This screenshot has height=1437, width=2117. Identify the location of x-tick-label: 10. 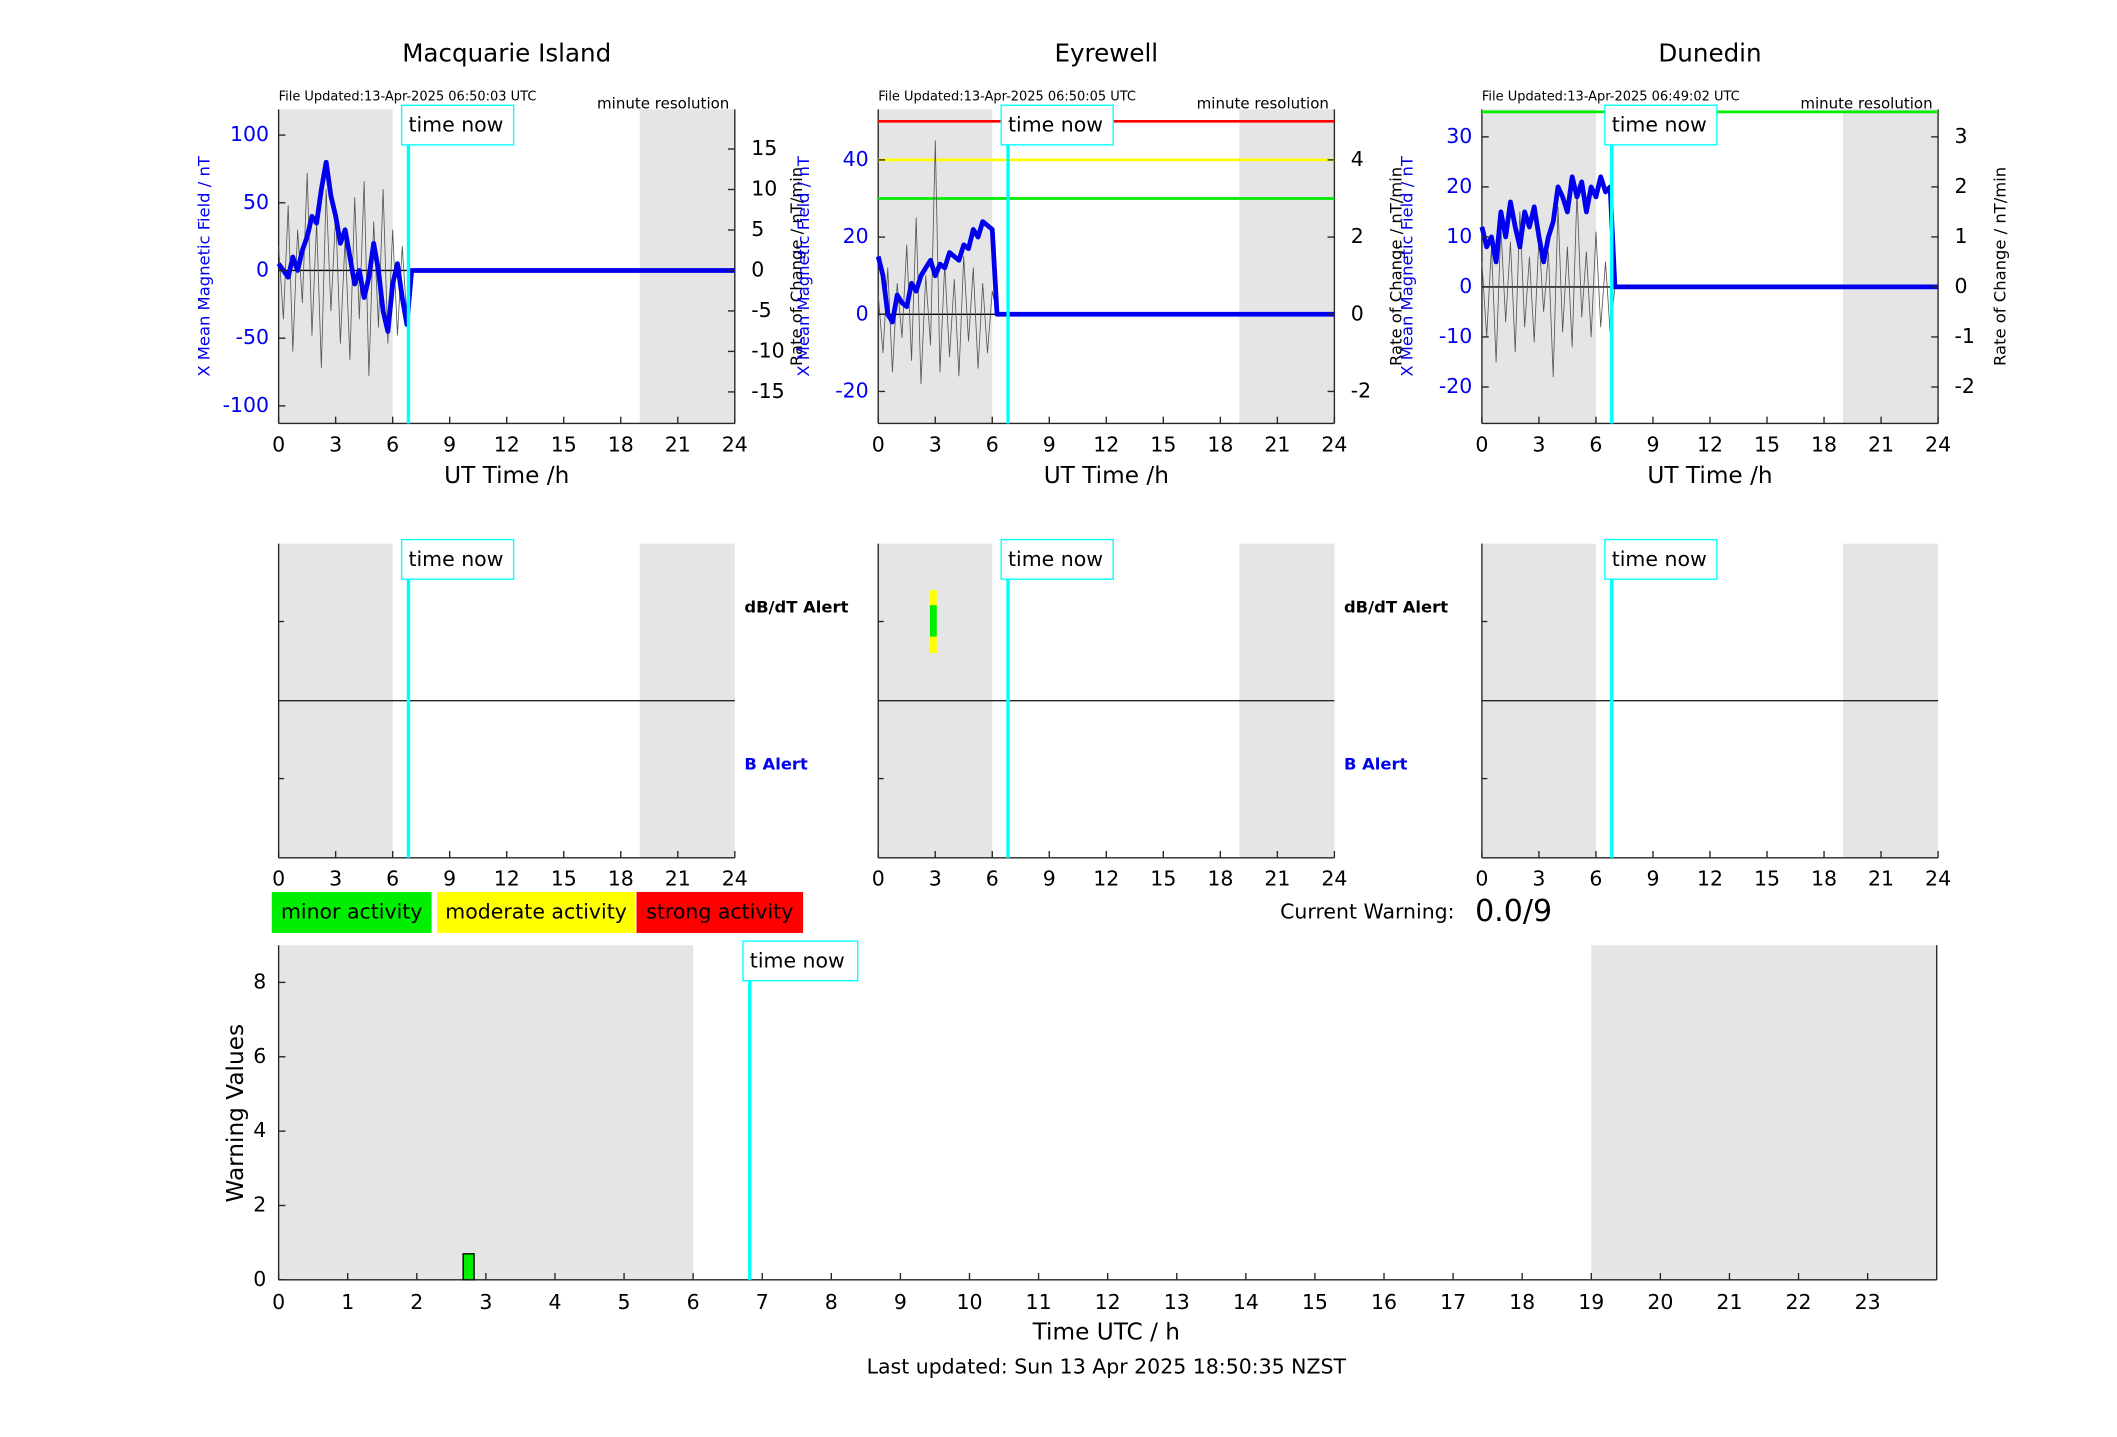
(969, 1302).